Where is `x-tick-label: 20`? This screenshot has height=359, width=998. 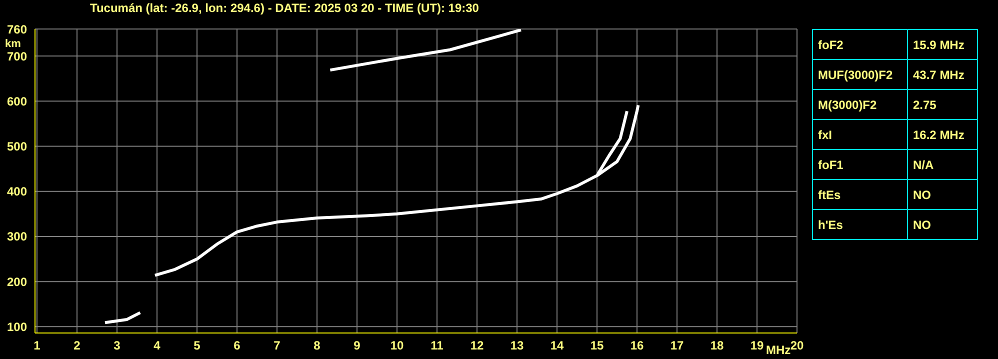 x-tick-label: 20 is located at coordinates (797, 345).